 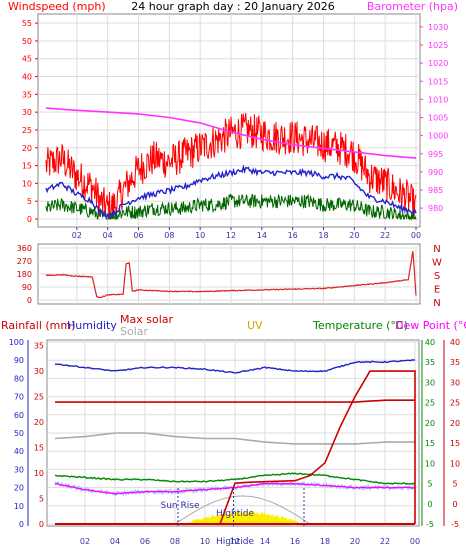 What do you see at coordinates (455, 342) in the screenshot?
I see `dew-tick-label: 40` at bounding box center [455, 342].